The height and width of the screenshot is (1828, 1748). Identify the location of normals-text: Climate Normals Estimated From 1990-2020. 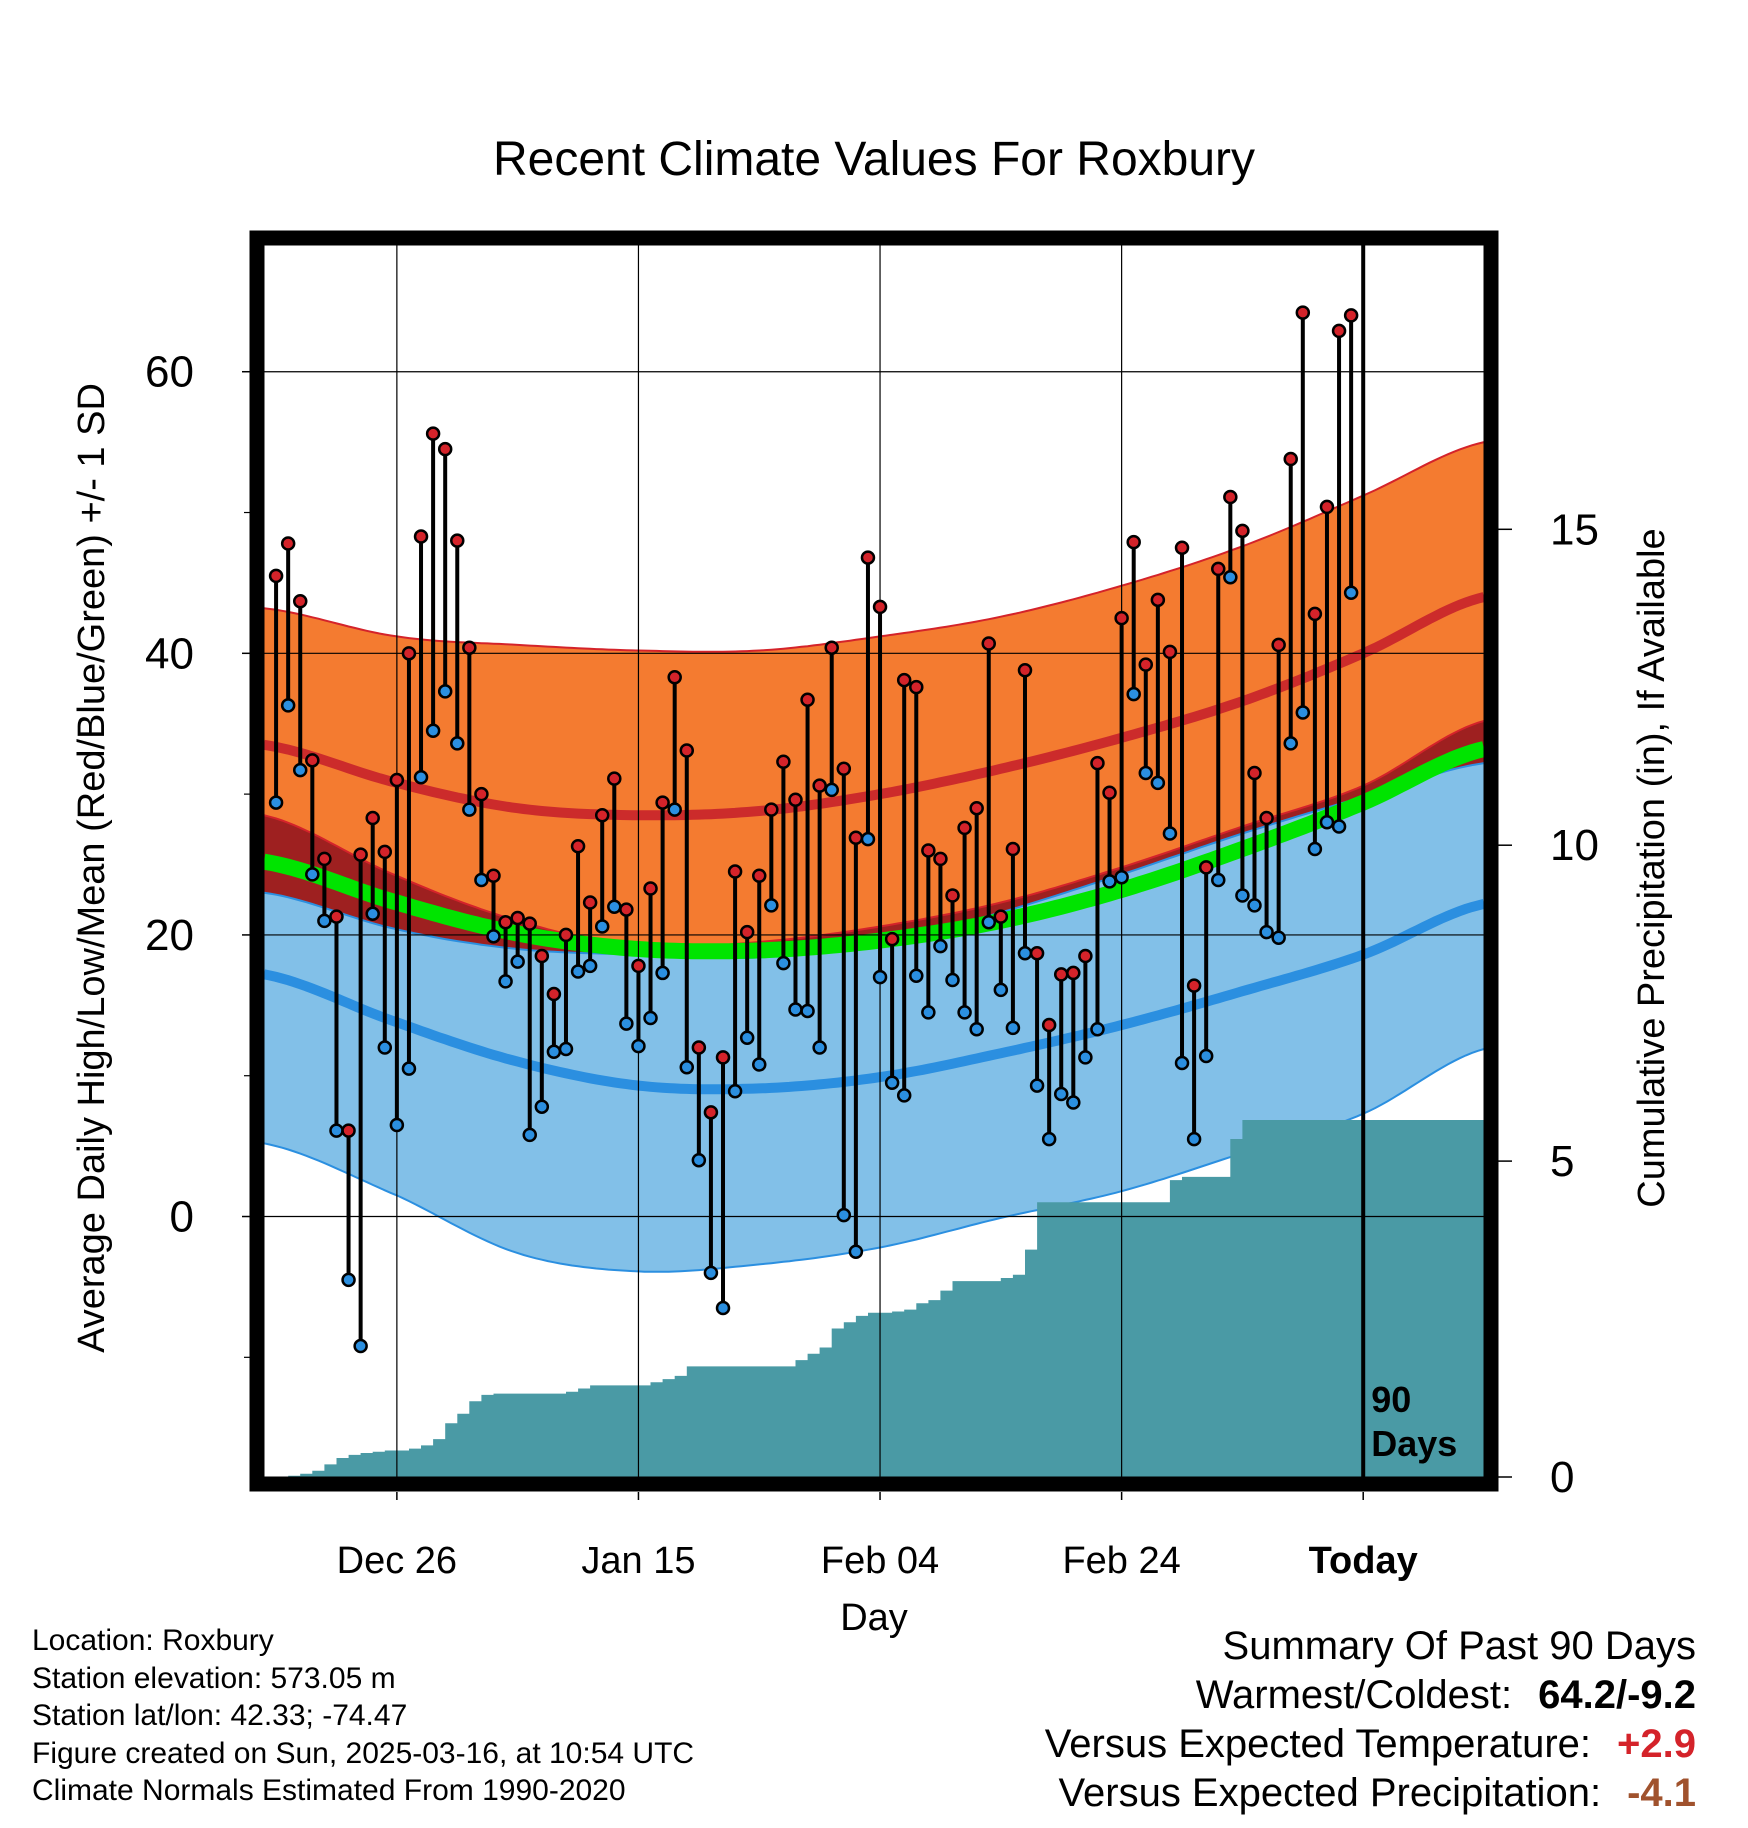
(329, 1790).